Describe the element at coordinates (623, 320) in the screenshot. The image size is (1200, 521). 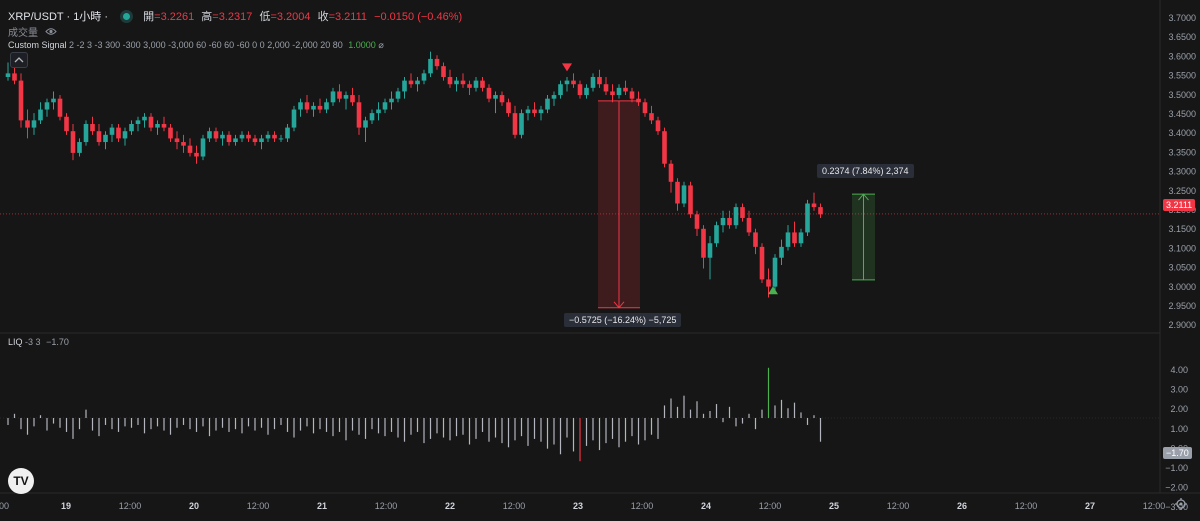
I see `drop-measure-label: −0.5725 (−16.24%) −5,725` at that location.